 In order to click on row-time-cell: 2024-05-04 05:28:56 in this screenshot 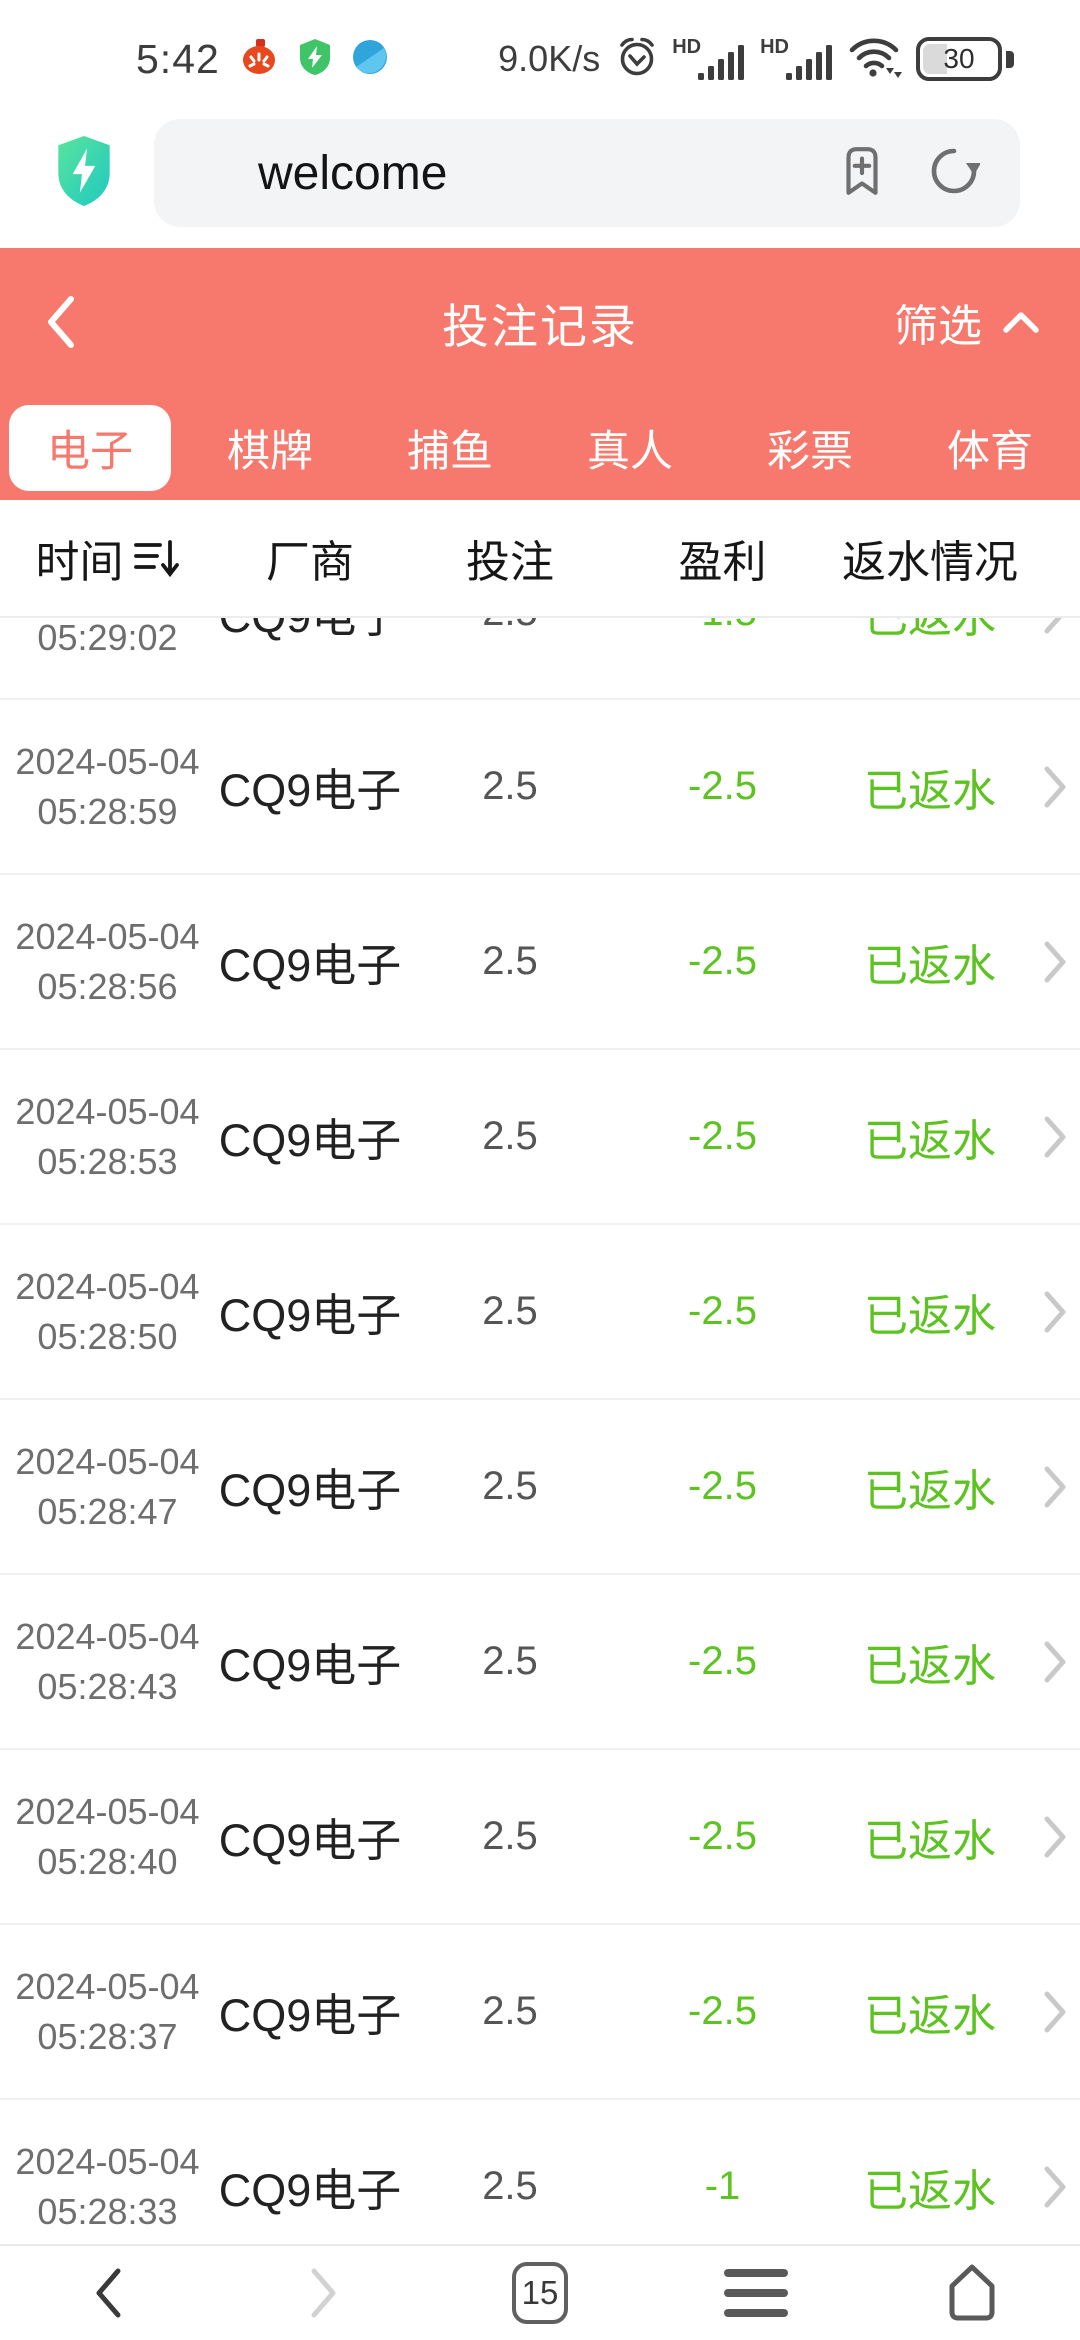, I will do `click(107, 962)`.